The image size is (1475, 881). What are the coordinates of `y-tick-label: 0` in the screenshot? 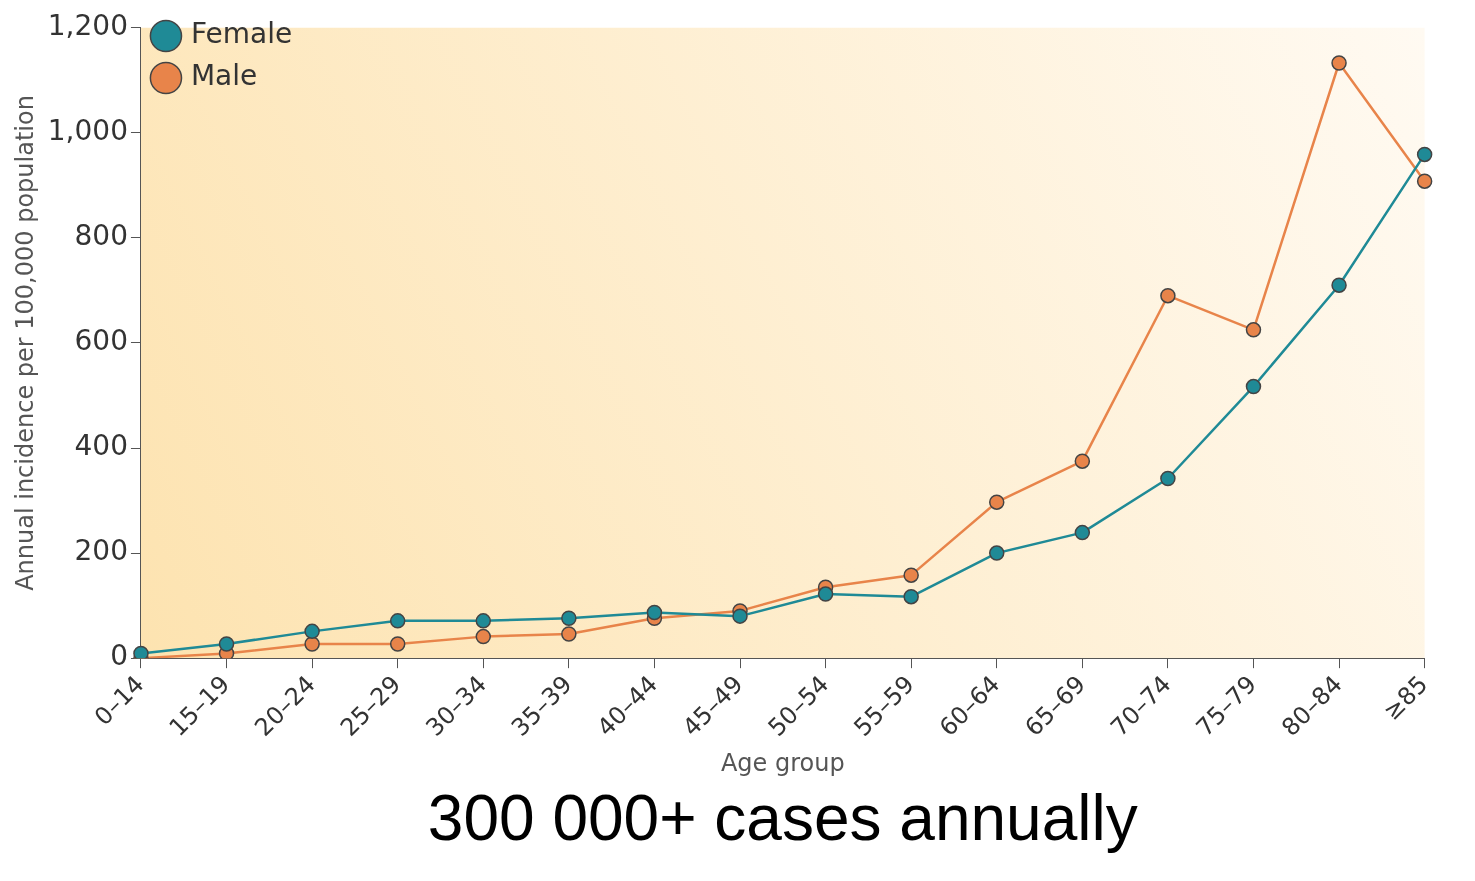 It's located at (119, 656).